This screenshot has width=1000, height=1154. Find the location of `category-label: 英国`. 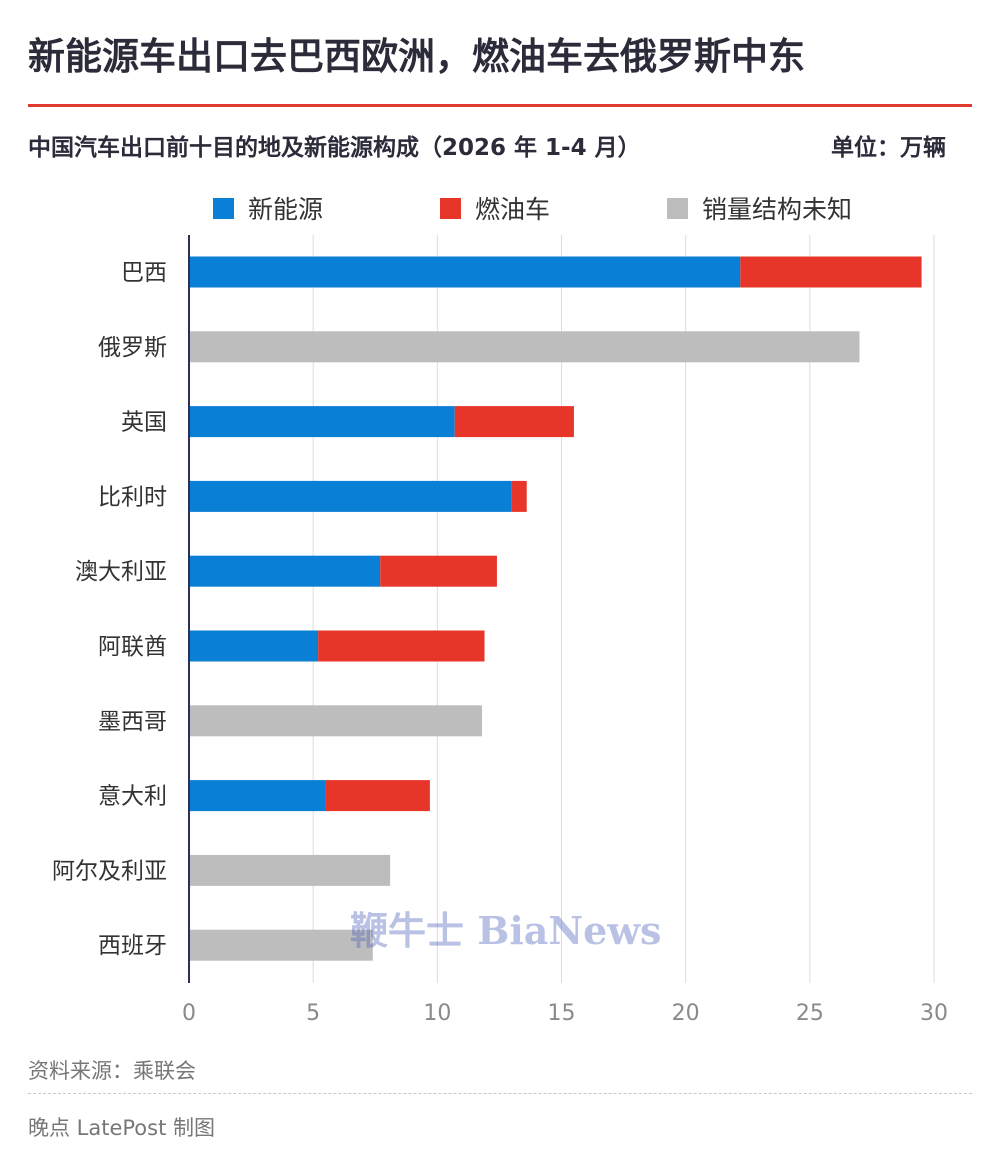

category-label: 英国 is located at coordinates (144, 423).